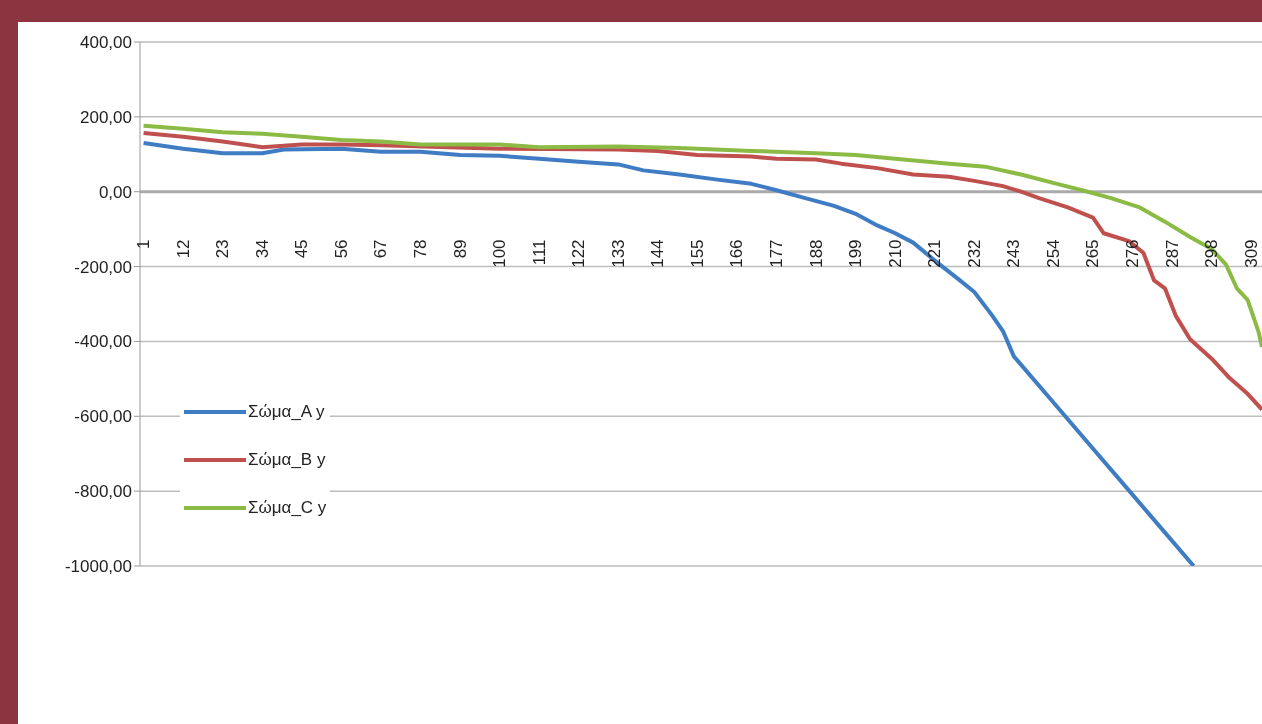 The width and height of the screenshot is (1262, 724). Describe the element at coordinates (974, 253) in the screenshot. I see `x-tick-label: 232` at that location.